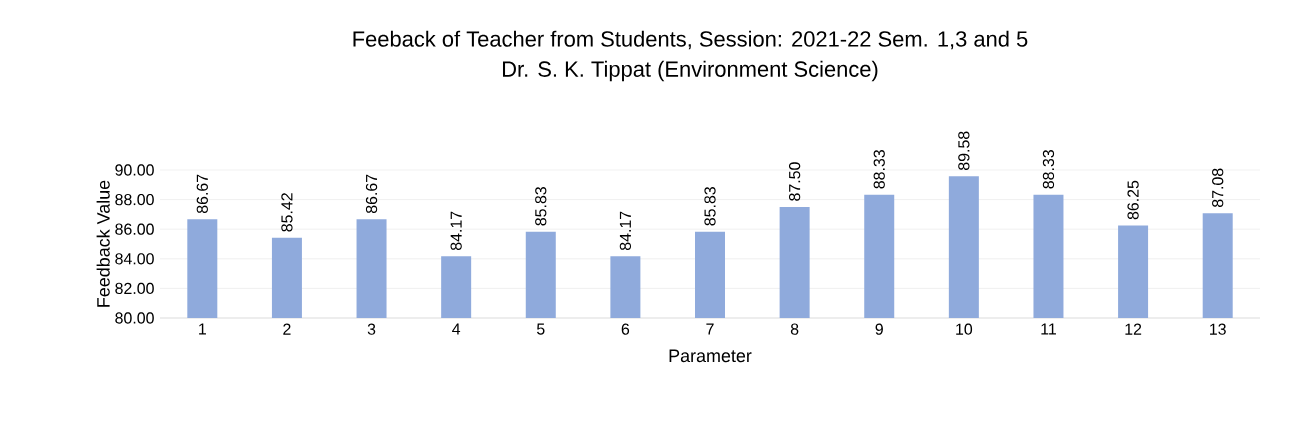 Image resolution: width=1289 pixels, height=421 pixels. Describe the element at coordinates (287, 212) in the screenshot. I see `data-label: 85.42` at that location.